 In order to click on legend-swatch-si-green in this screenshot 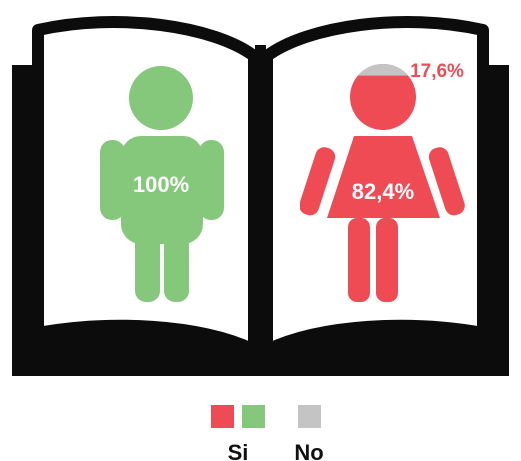, I will do `click(253, 416)`.